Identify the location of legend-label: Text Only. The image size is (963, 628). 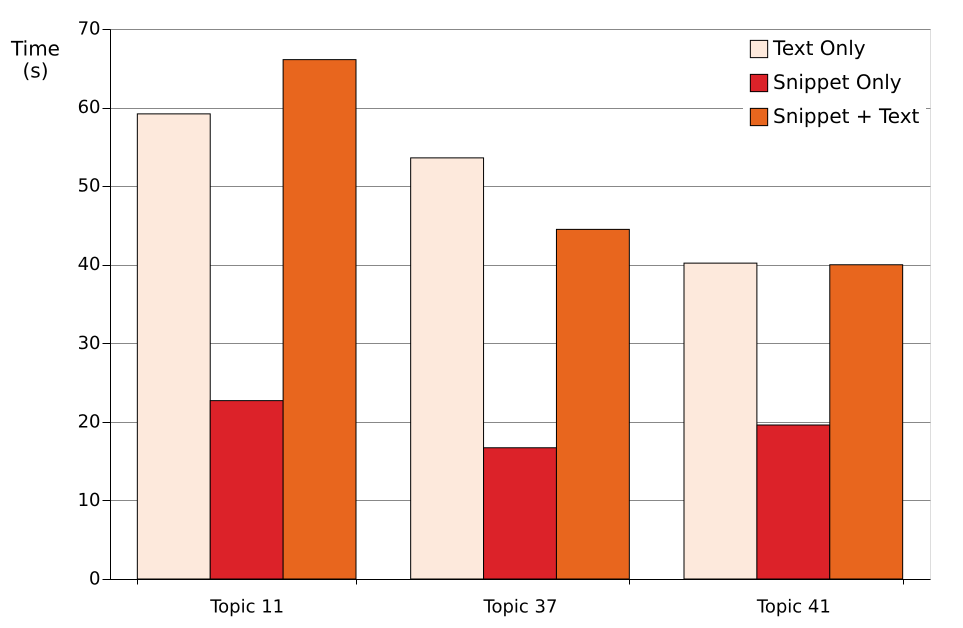
(819, 48).